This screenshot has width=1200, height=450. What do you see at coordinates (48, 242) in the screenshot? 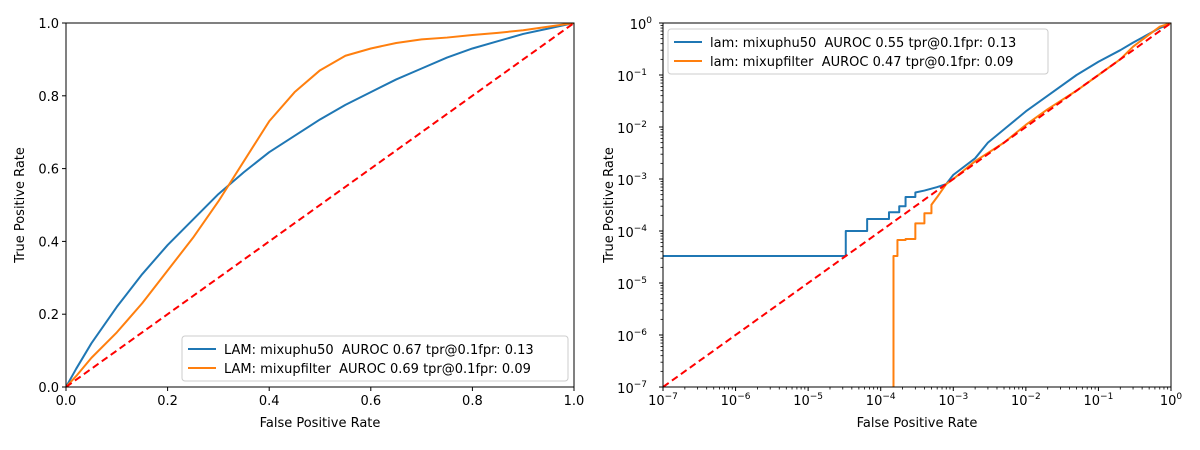
I see `y-tick-label: 0.4` at bounding box center [48, 242].